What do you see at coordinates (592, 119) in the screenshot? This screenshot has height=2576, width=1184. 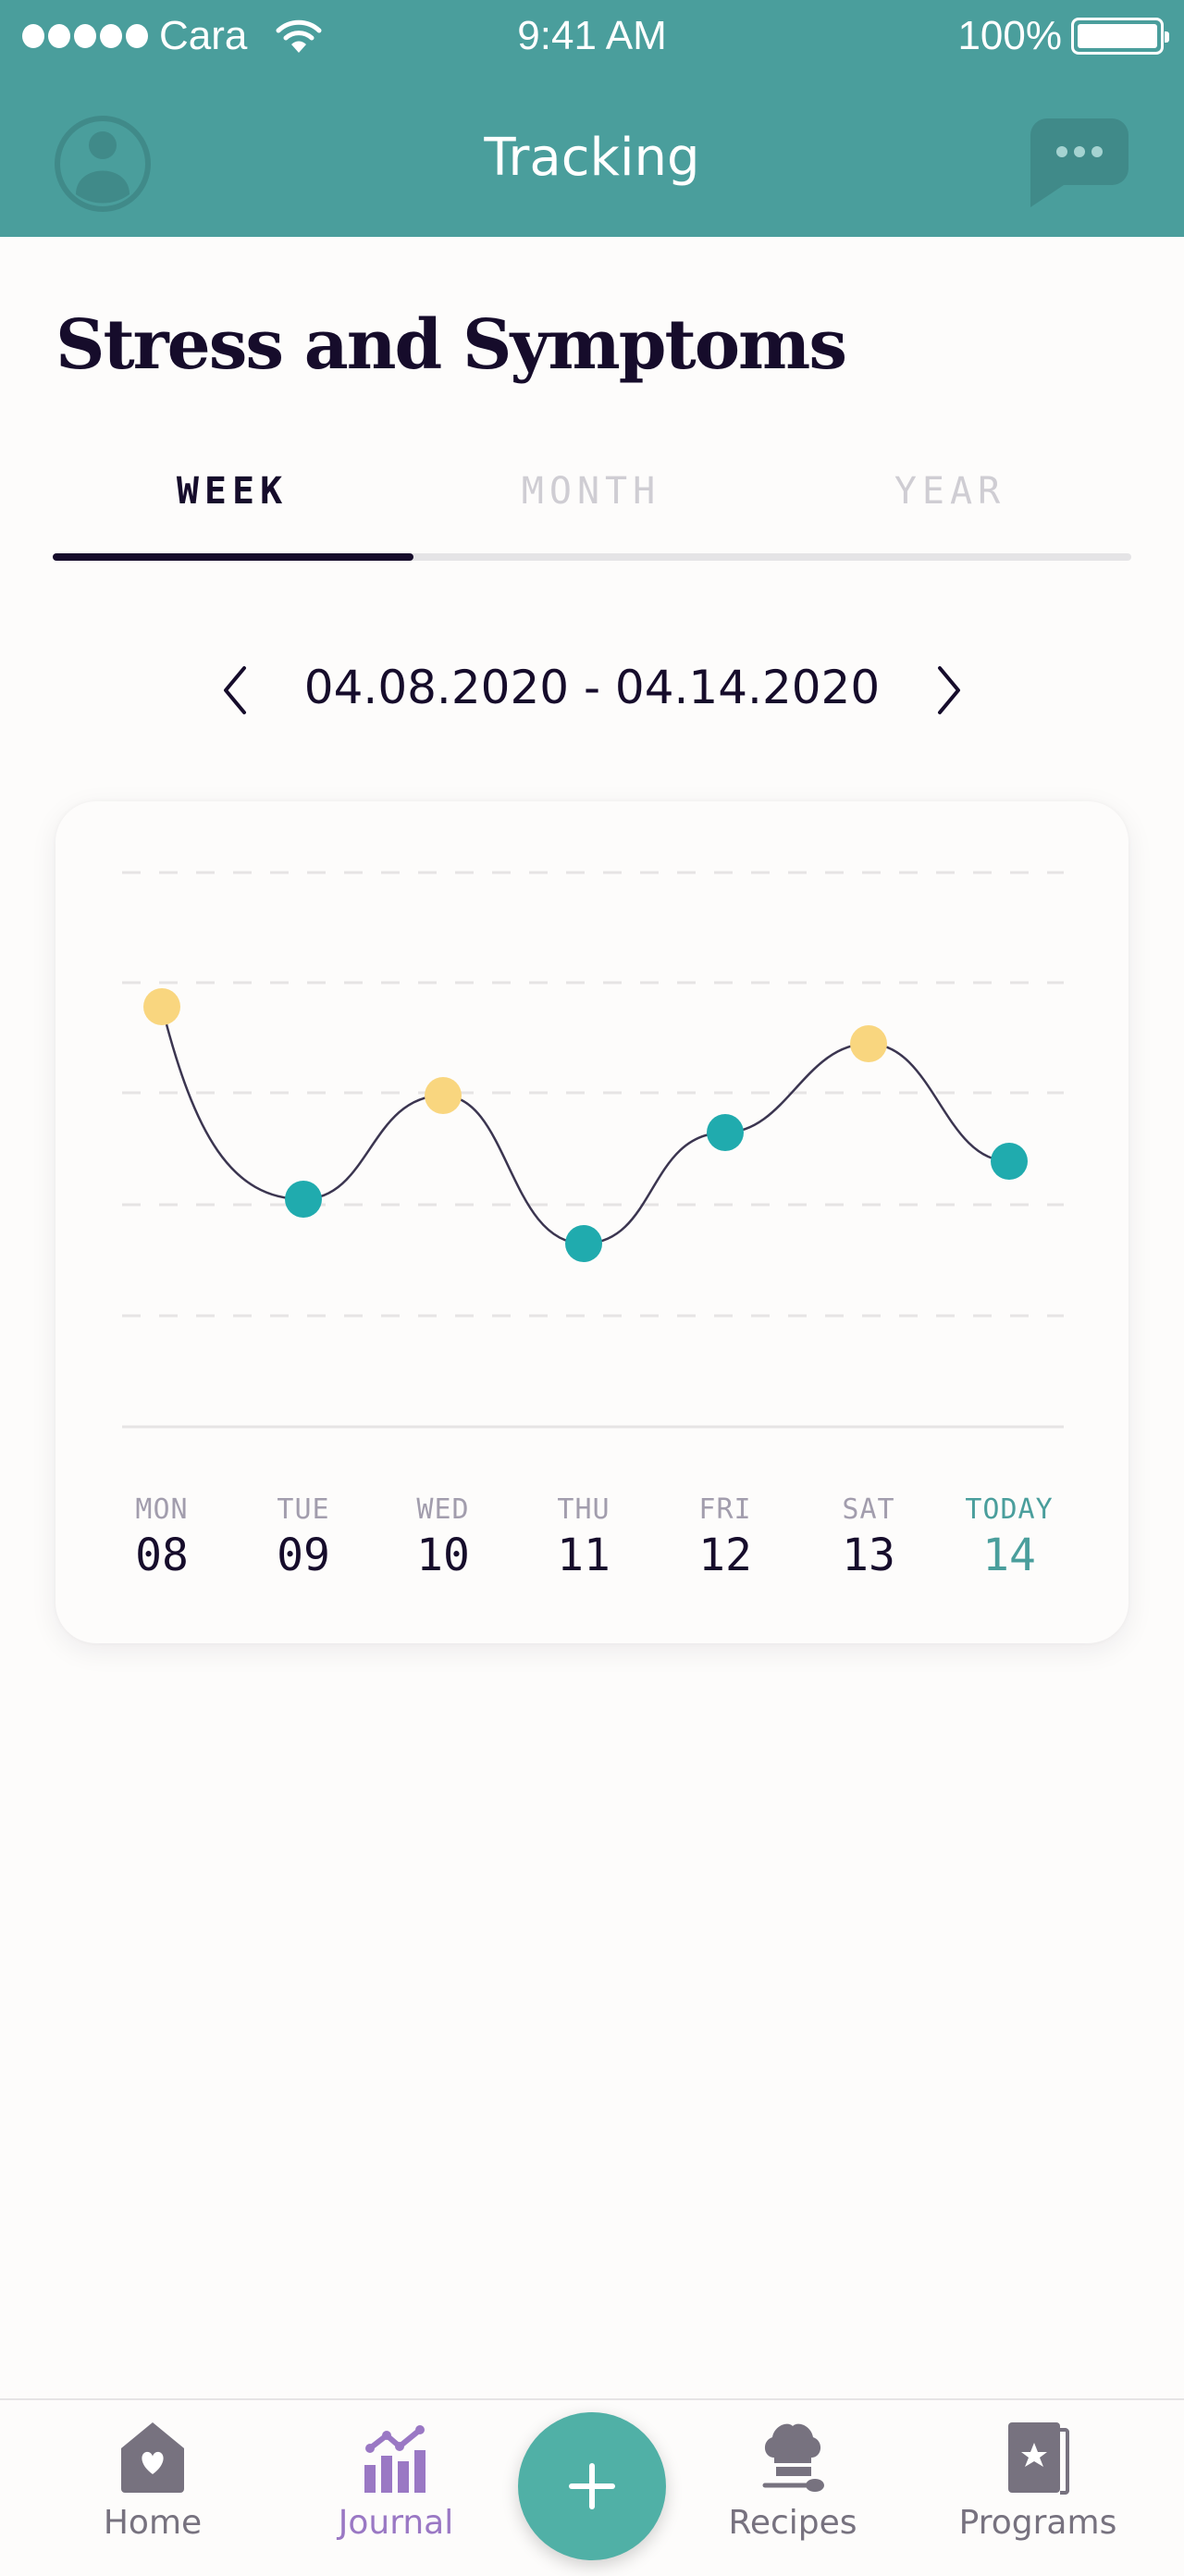 I see `app-header: Cara 9:41 AM 100% Tracking` at bounding box center [592, 119].